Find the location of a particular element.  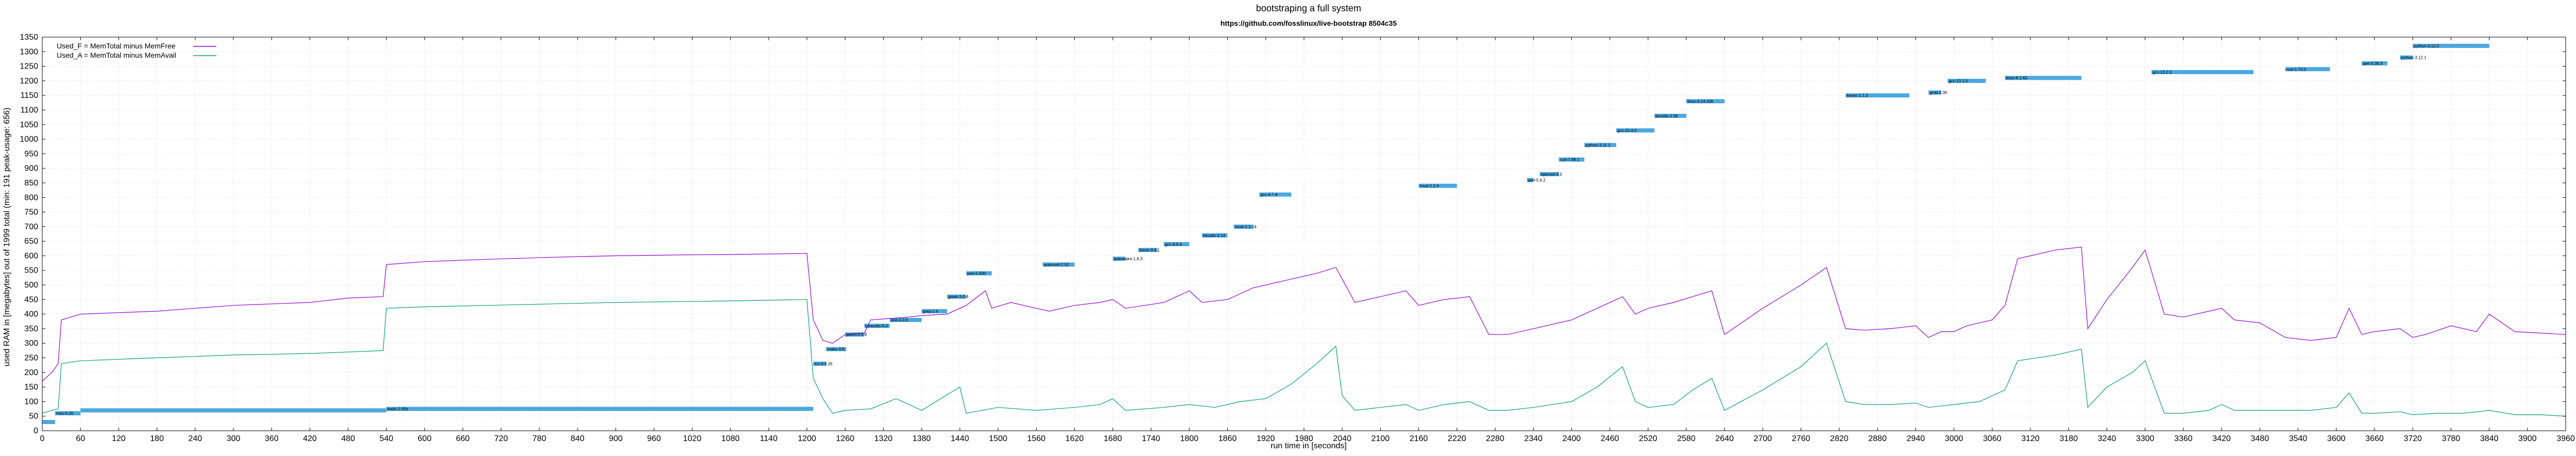

x-tick-label: 1200 is located at coordinates (807, 438).